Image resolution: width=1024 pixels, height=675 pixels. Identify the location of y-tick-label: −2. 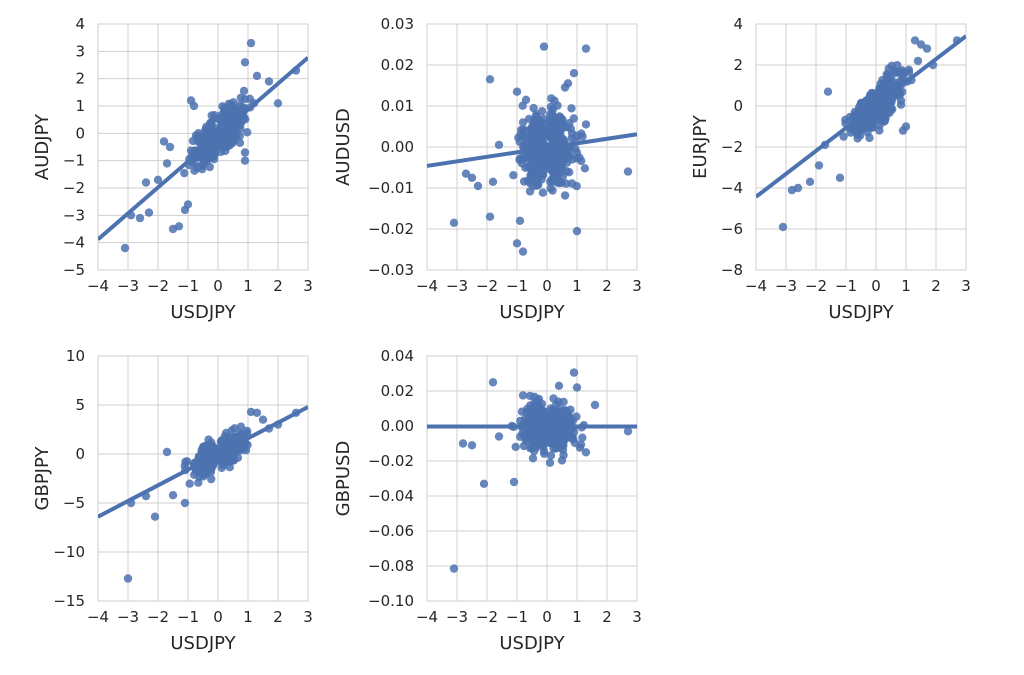
(732, 147).